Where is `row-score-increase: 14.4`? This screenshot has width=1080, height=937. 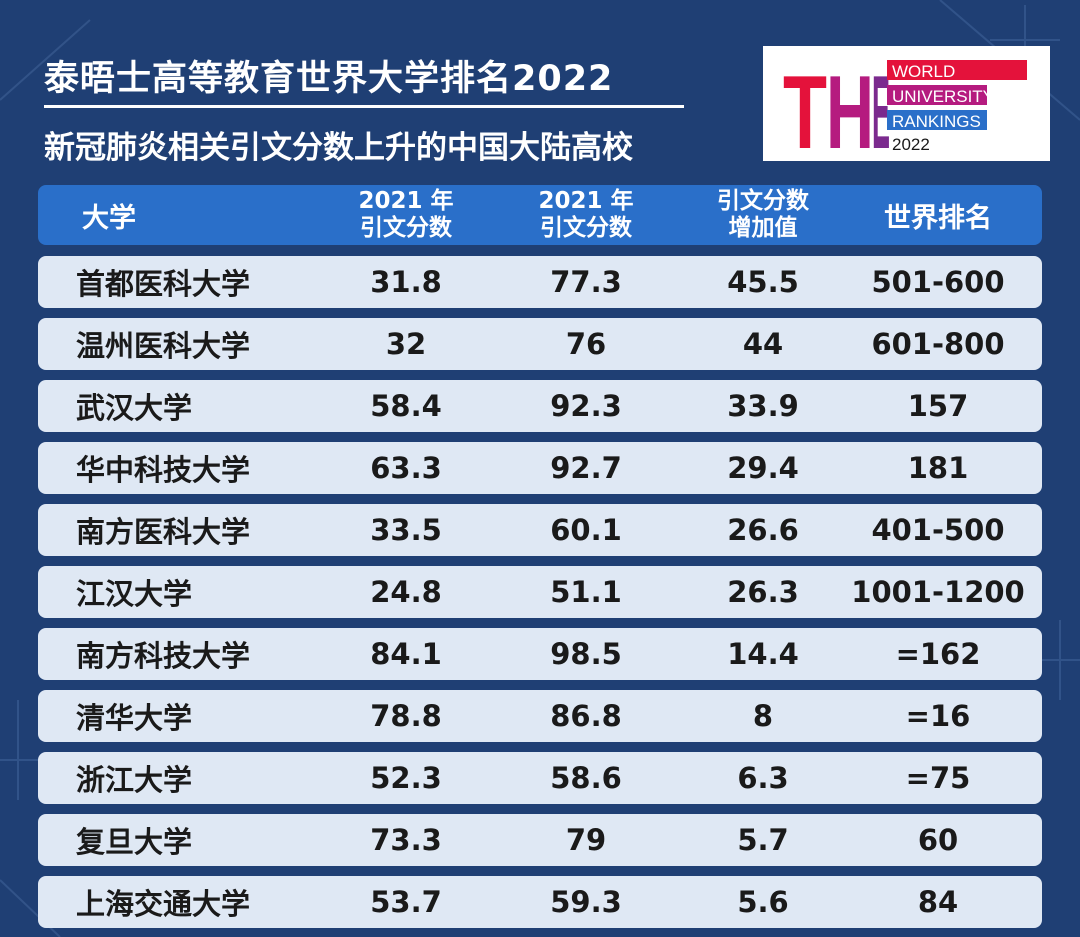
row-score-increase: 14.4 is located at coordinates (763, 654).